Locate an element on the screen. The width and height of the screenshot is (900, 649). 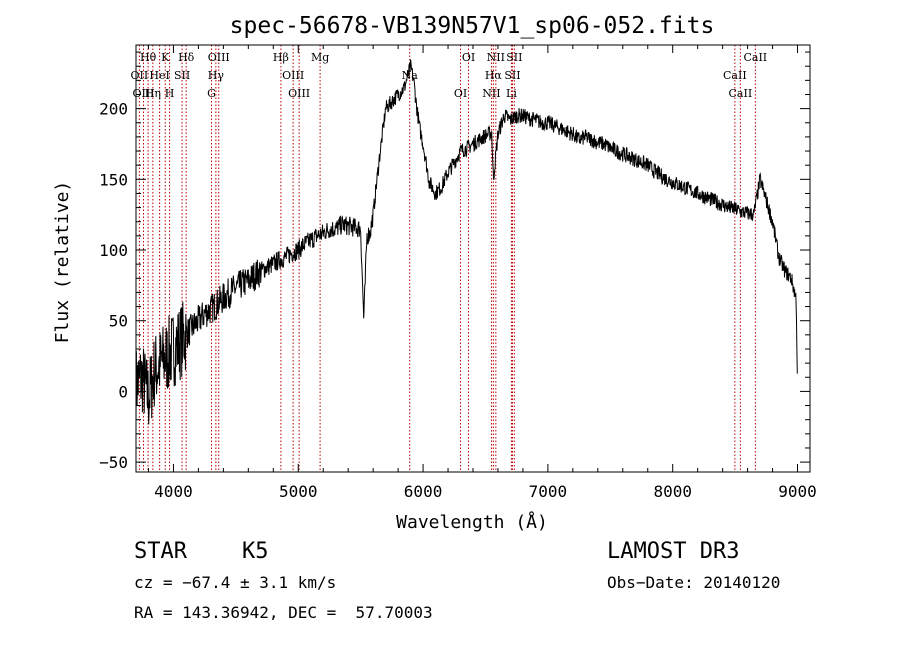
y-tick-label: 50 is located at coordinates (118, 321).